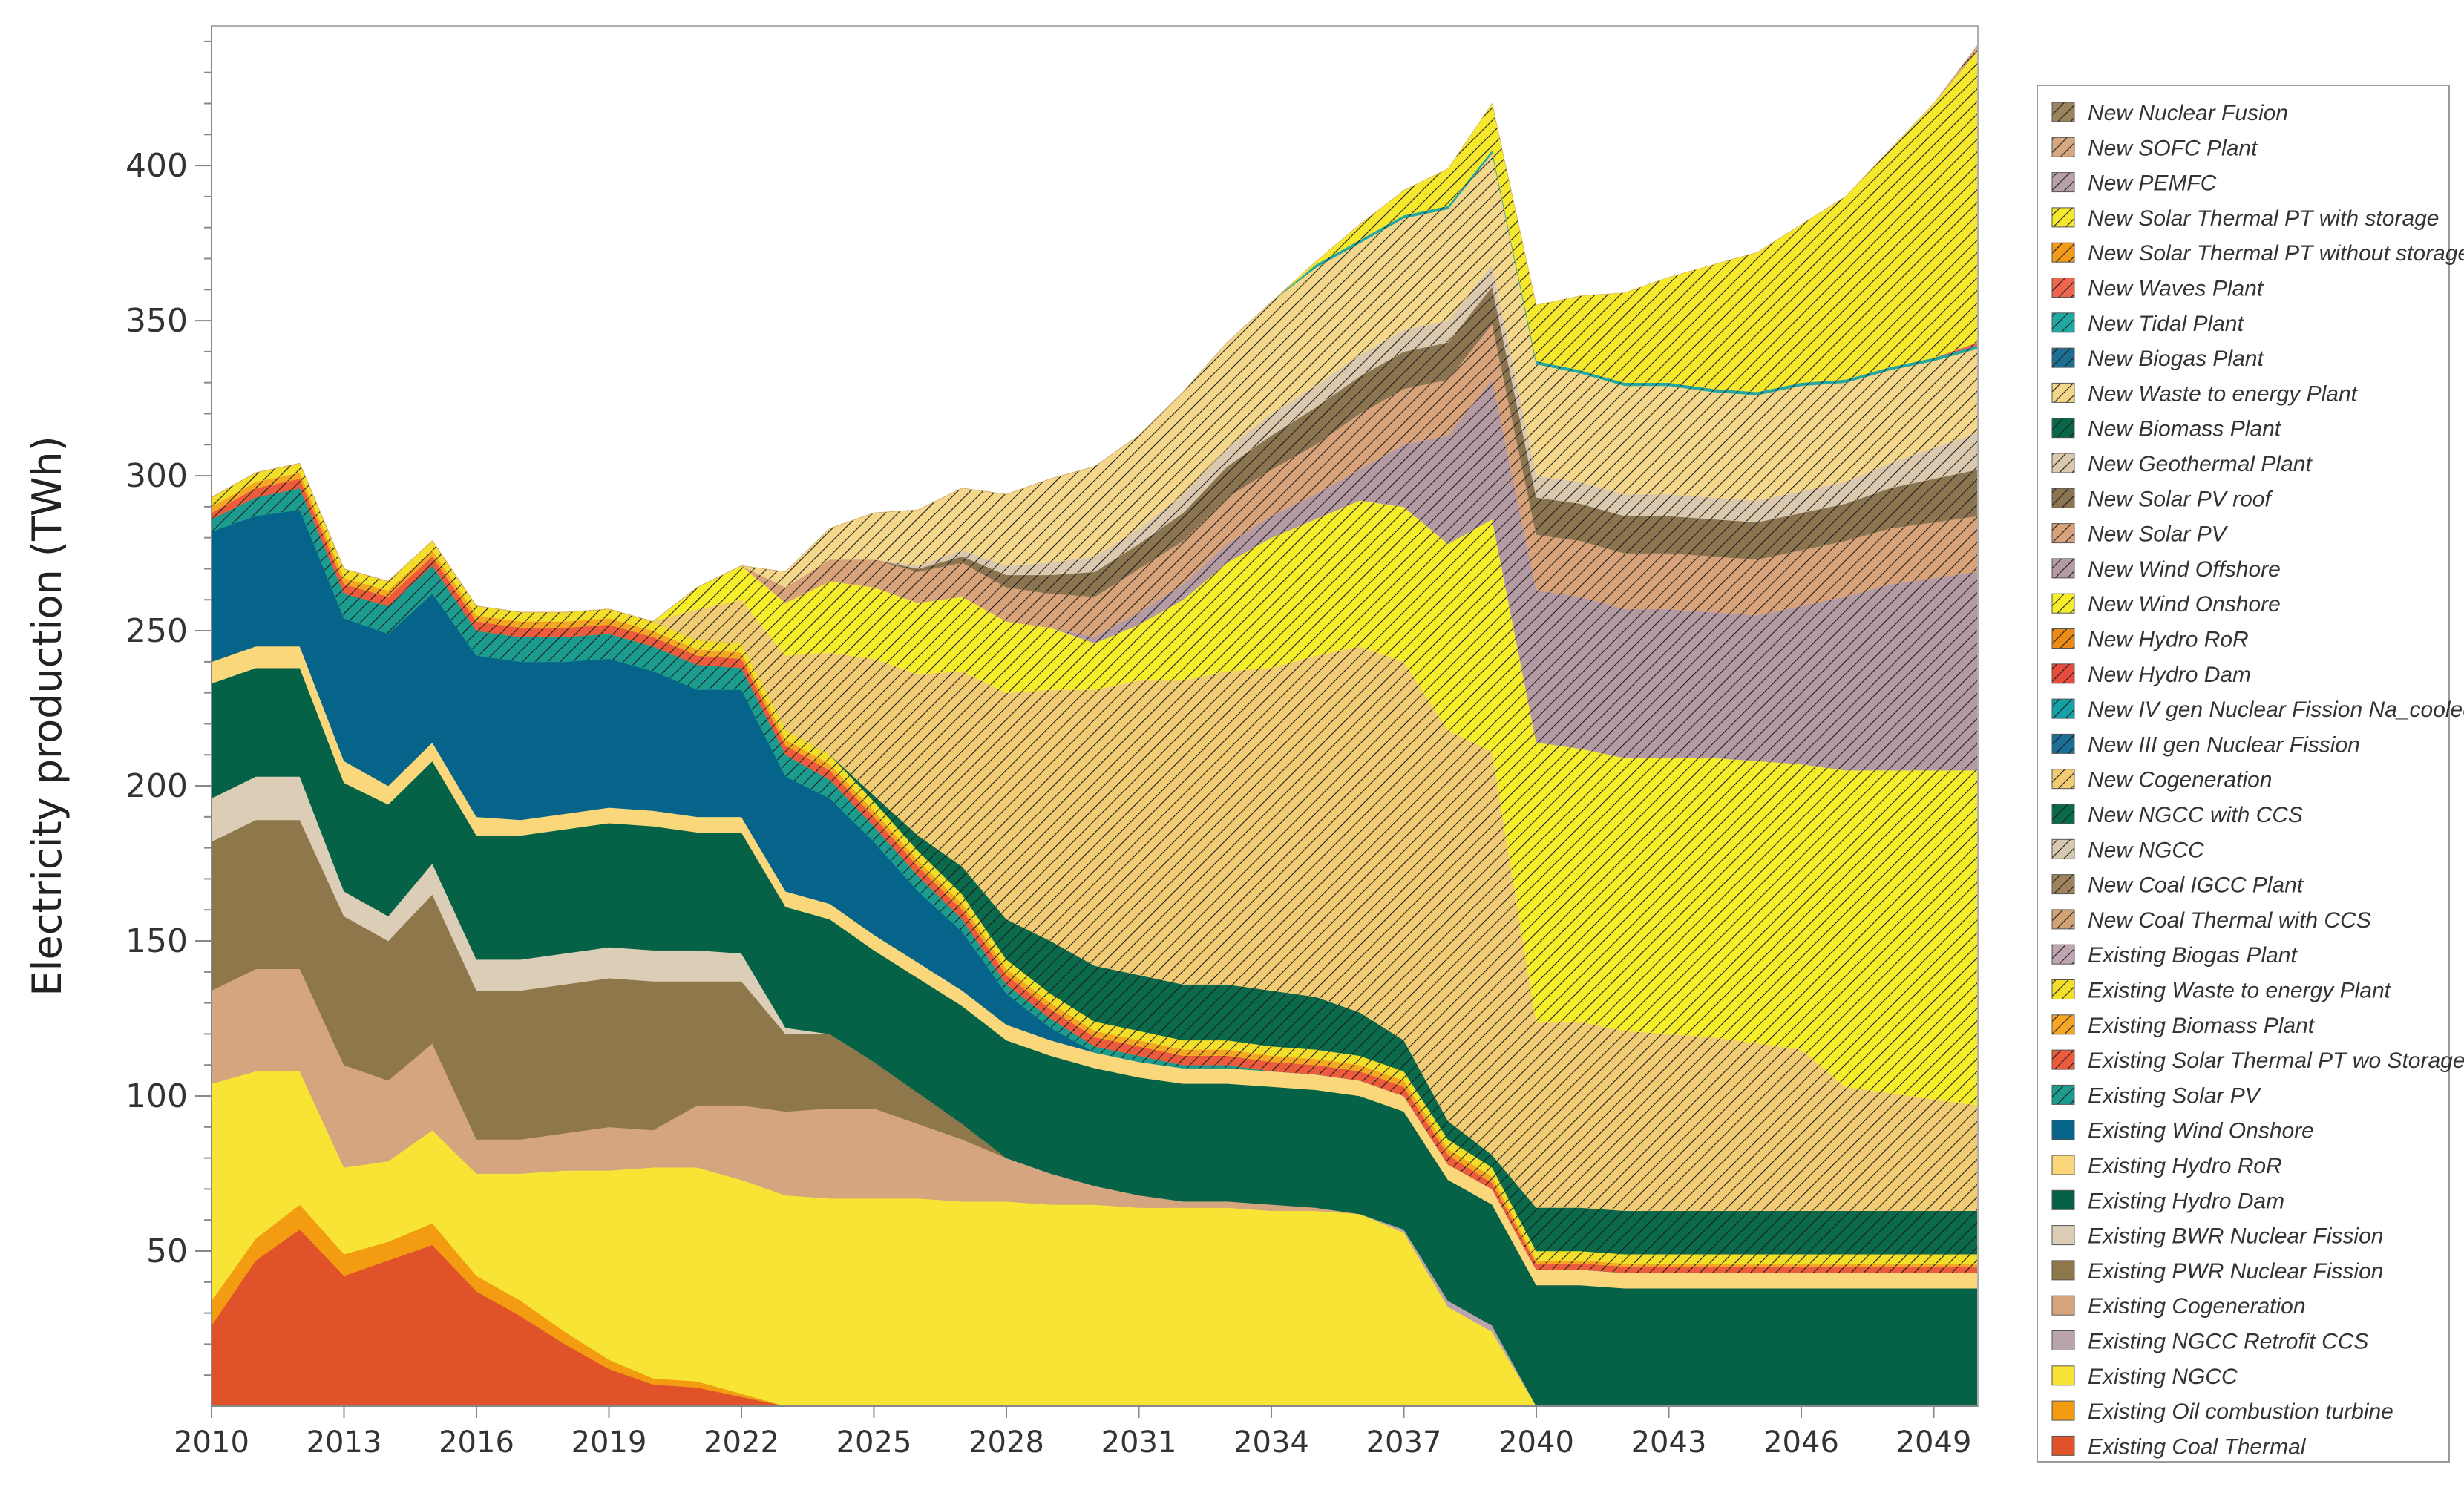  What do you see at coordinates (2184, 569) in the screenshot?
I see `legend-label: New Wind Offshore` at bounding box center [2184, 569].